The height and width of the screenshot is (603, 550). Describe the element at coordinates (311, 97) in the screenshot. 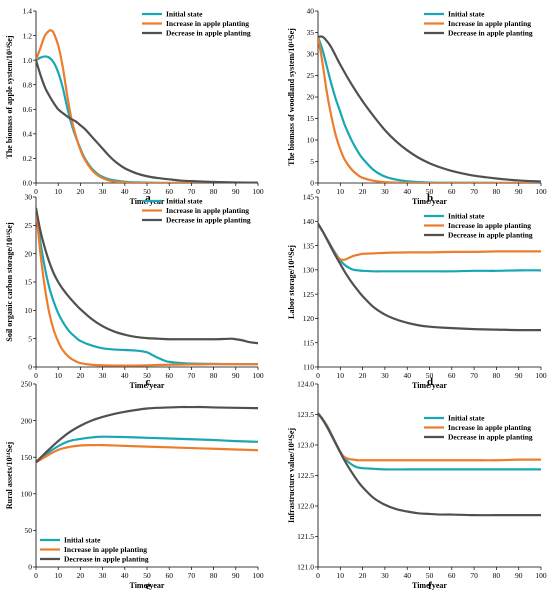

I see `y-tick-label: 20` at that location.